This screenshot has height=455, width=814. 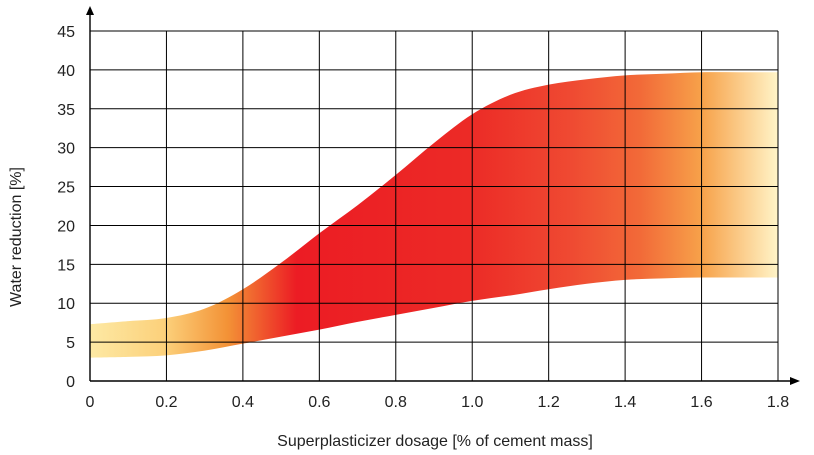 I want to click on y-tick-label: 45, so click(x=66, y=32).